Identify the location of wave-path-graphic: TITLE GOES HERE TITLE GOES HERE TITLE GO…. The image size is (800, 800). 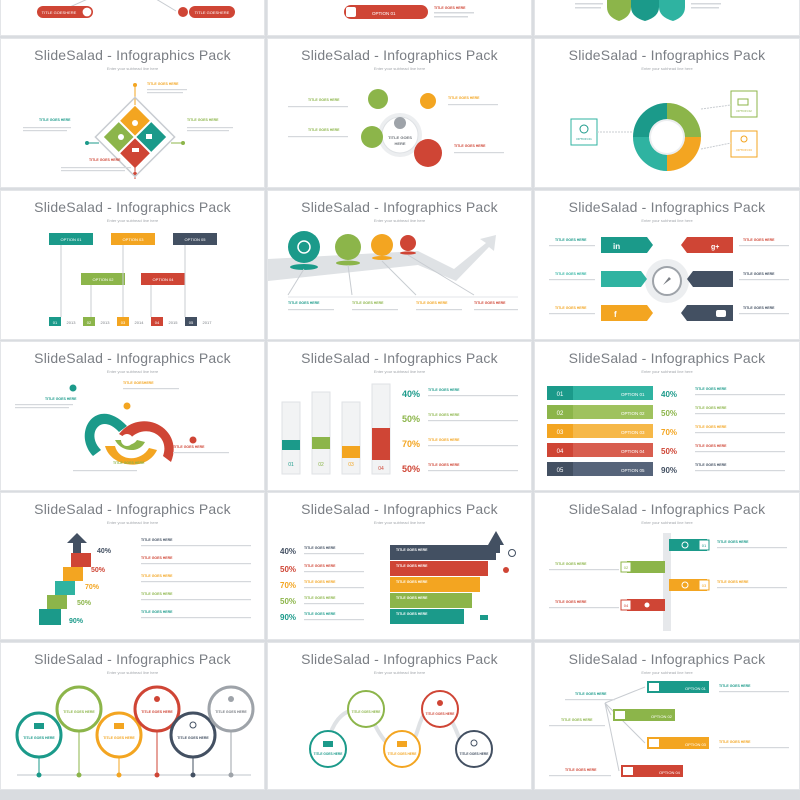
(401, 729).